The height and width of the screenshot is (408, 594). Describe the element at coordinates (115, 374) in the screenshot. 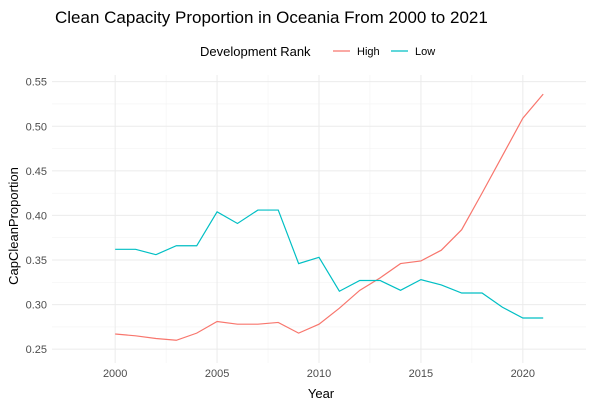

I see `x-tick-label: 2000` at that location.